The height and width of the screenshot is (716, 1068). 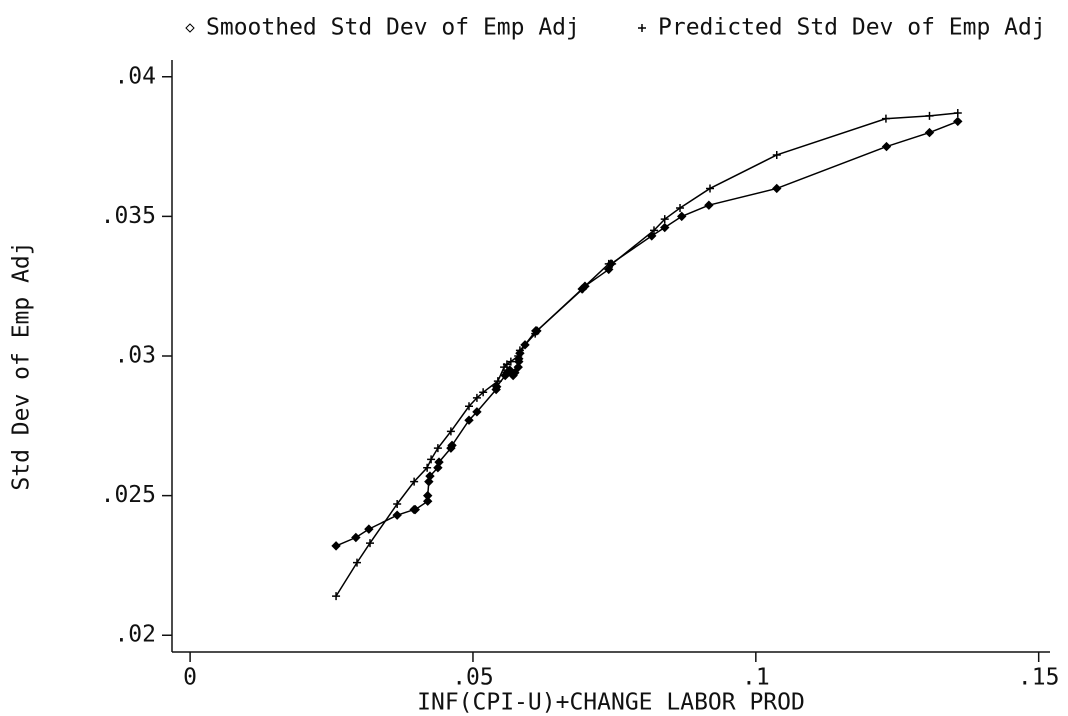 What do you see at coordinates (128, 216) in the screenshot?
I see `y-tick-label: .035` at bounding box center [128, 216].